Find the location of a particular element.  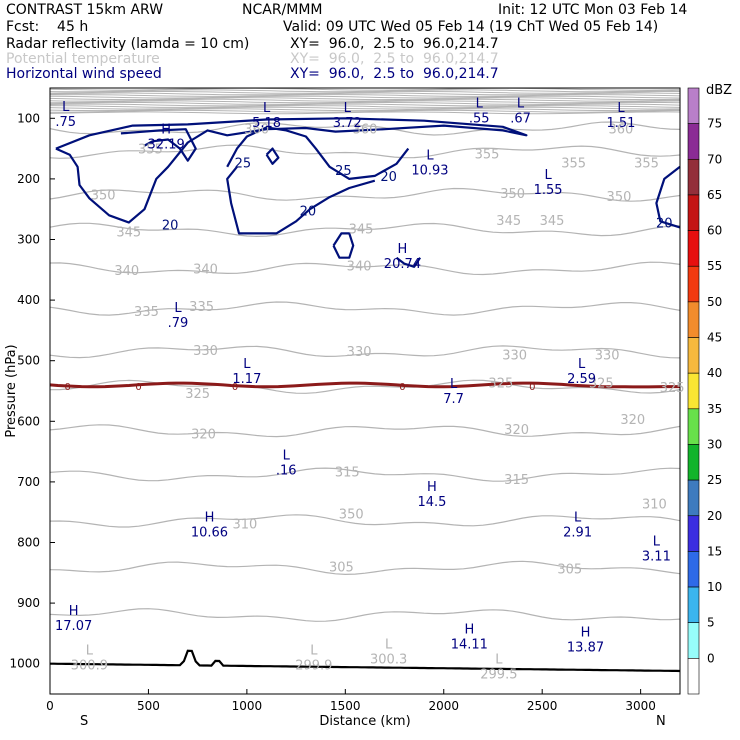

y-axis-label: Pressure (hPa) is located at coordinates (11, 390).